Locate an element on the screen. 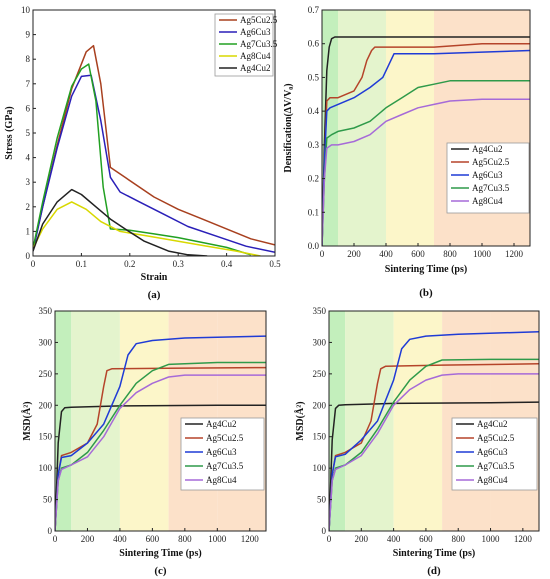 The image size is (550, 579). plot-frame is located at coordinates (434, 421).